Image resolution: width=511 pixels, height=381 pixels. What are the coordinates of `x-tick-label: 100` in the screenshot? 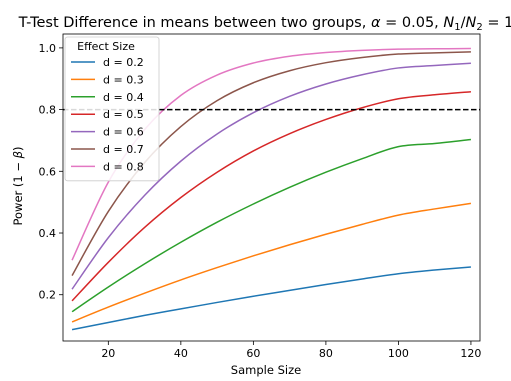 It's located at (398, 353).